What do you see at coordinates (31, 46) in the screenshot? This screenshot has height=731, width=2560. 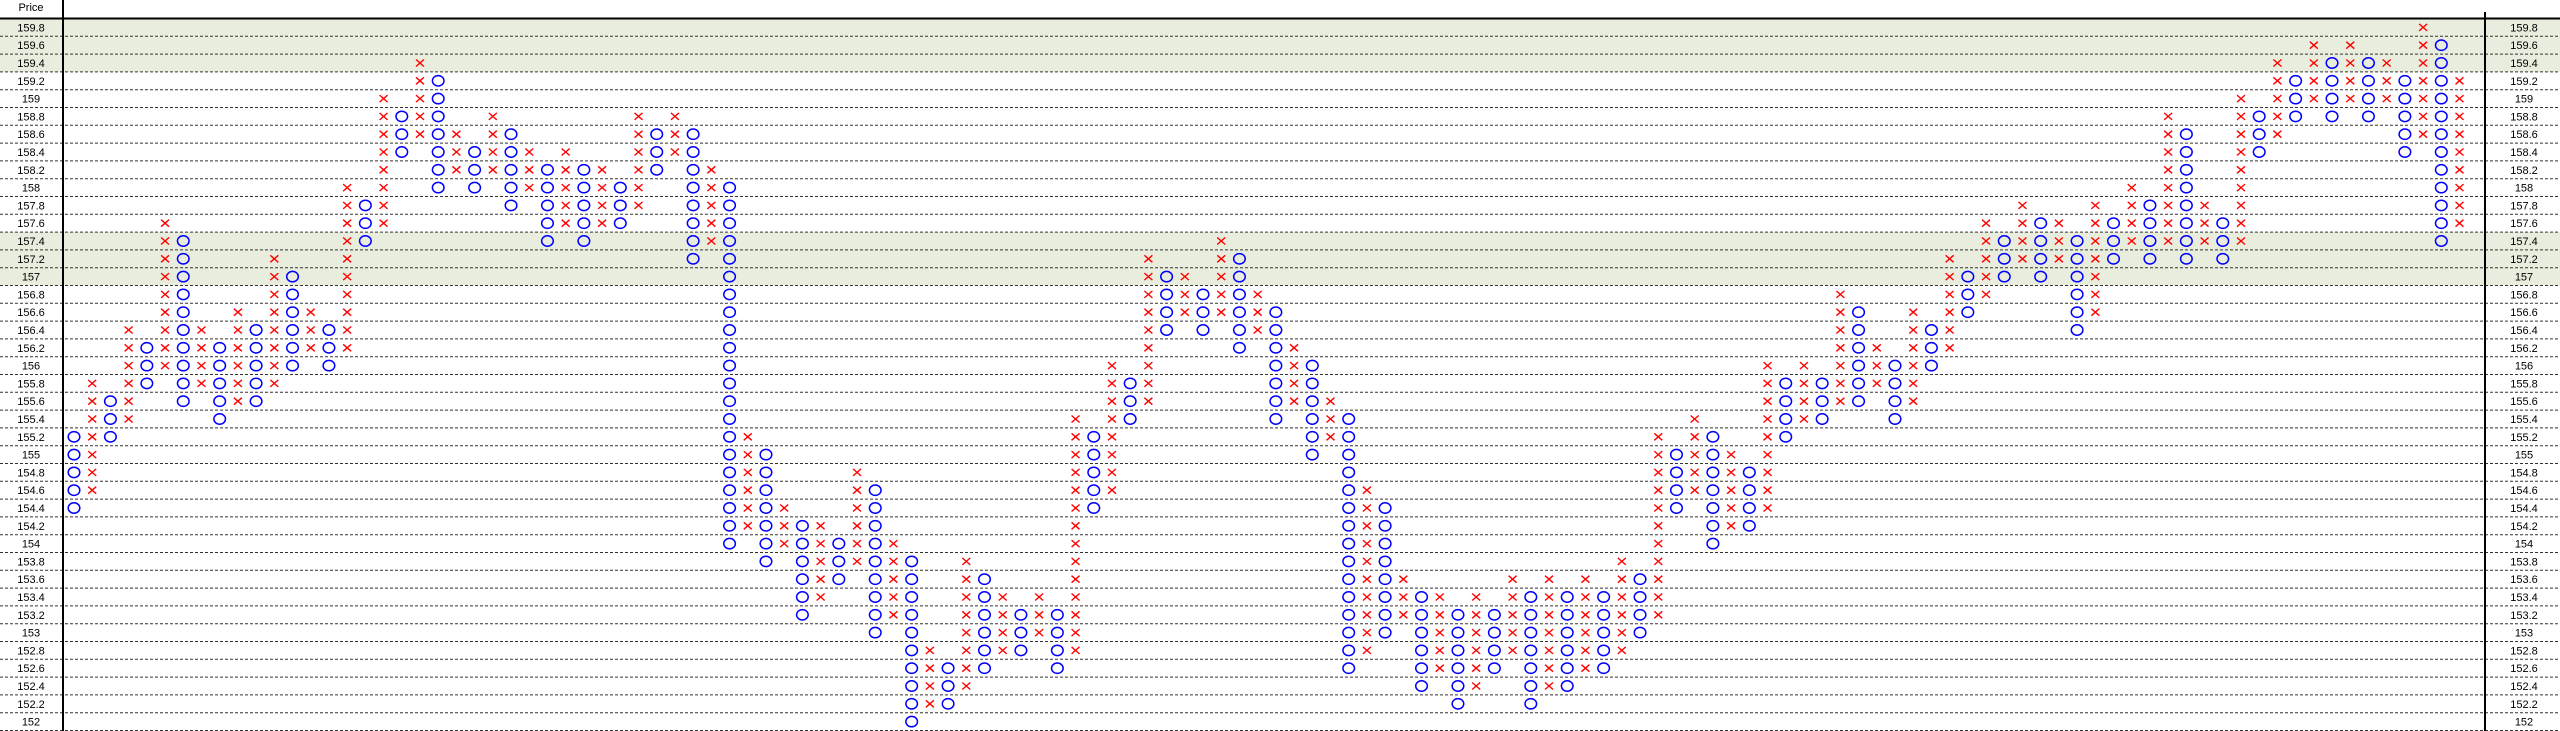 I see `left-tick-label: 159.6` at bounding box center [31, 46].